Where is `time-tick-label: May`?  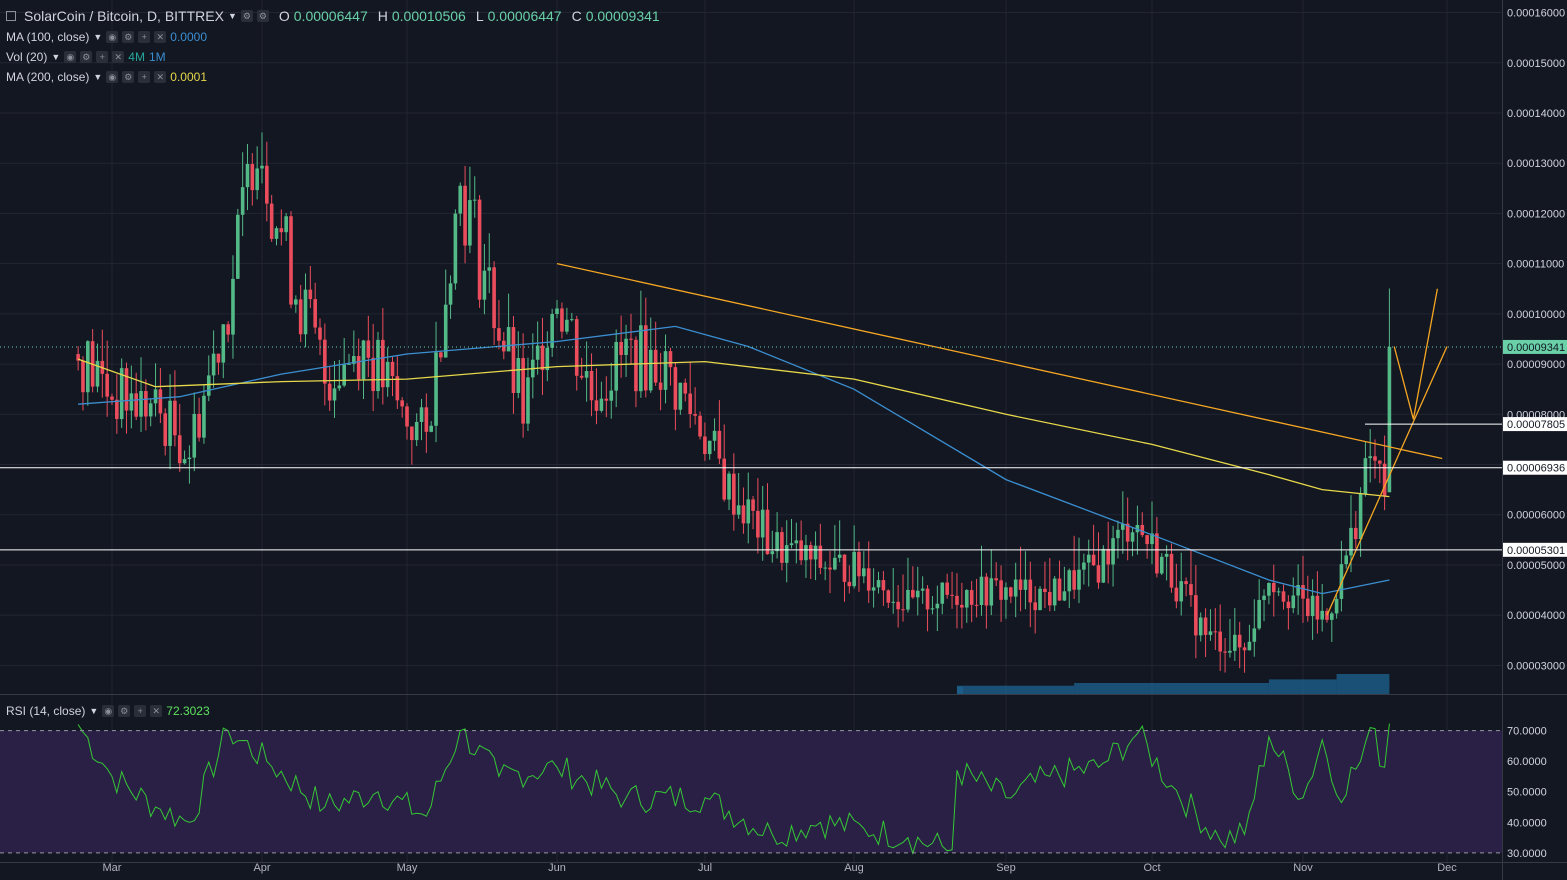
time-tick-label: May is located at coordinates (407, 868).